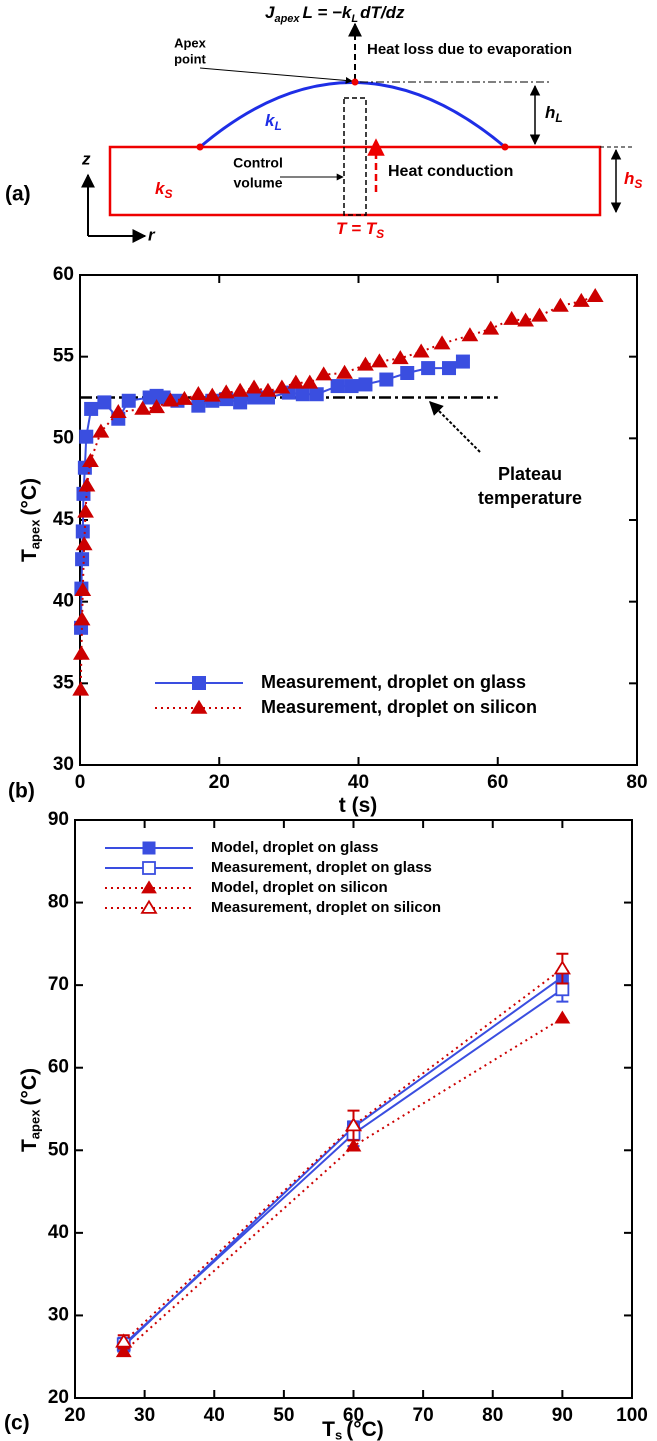 The image size is (657, 1441). Describe the element at coordinates (562, 1415) in the screenshot. I see `x-tick-label: 90` at that location.